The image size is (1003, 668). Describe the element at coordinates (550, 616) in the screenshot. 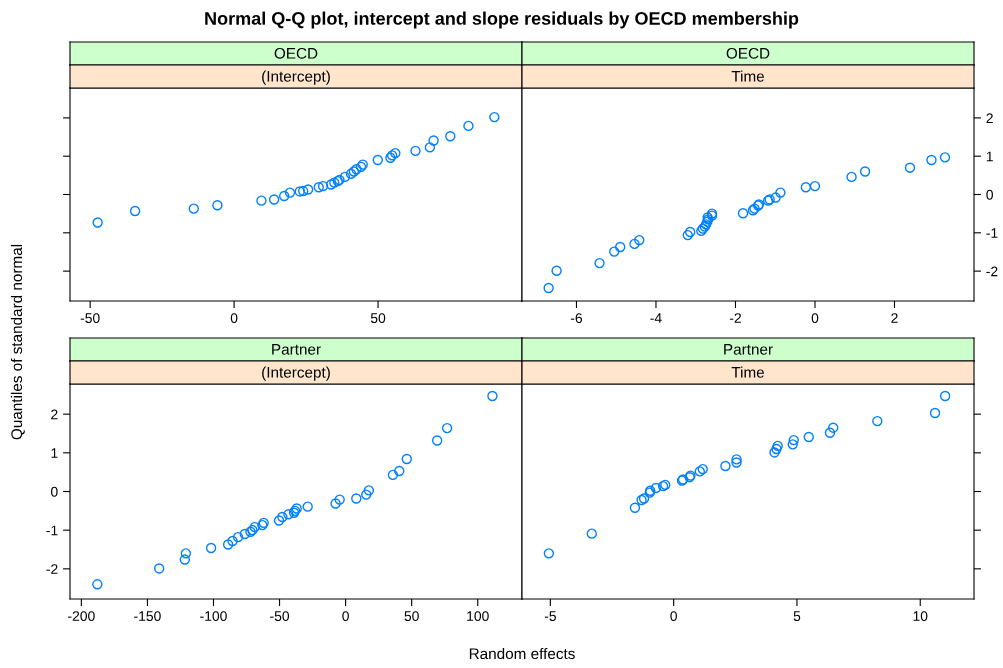

I see `x-tick-label: -5` at that location.